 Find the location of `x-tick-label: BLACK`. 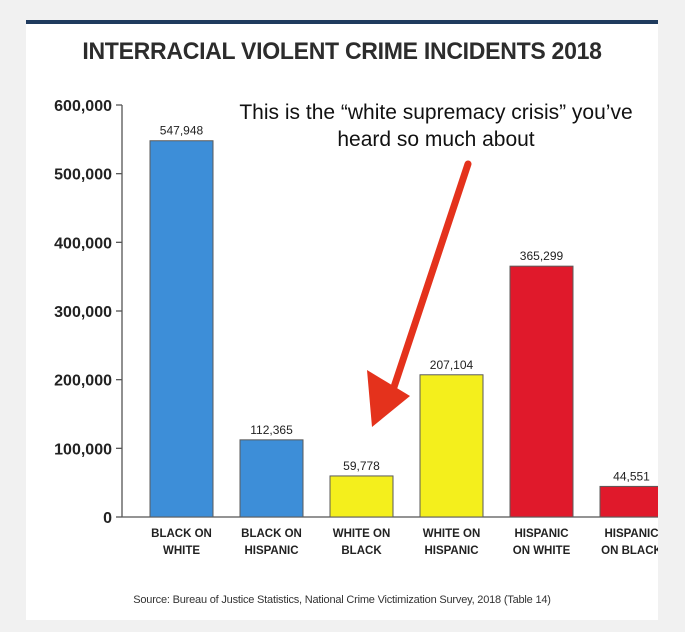

x-tick-label: BLACK is located at coordinates (361, 551).